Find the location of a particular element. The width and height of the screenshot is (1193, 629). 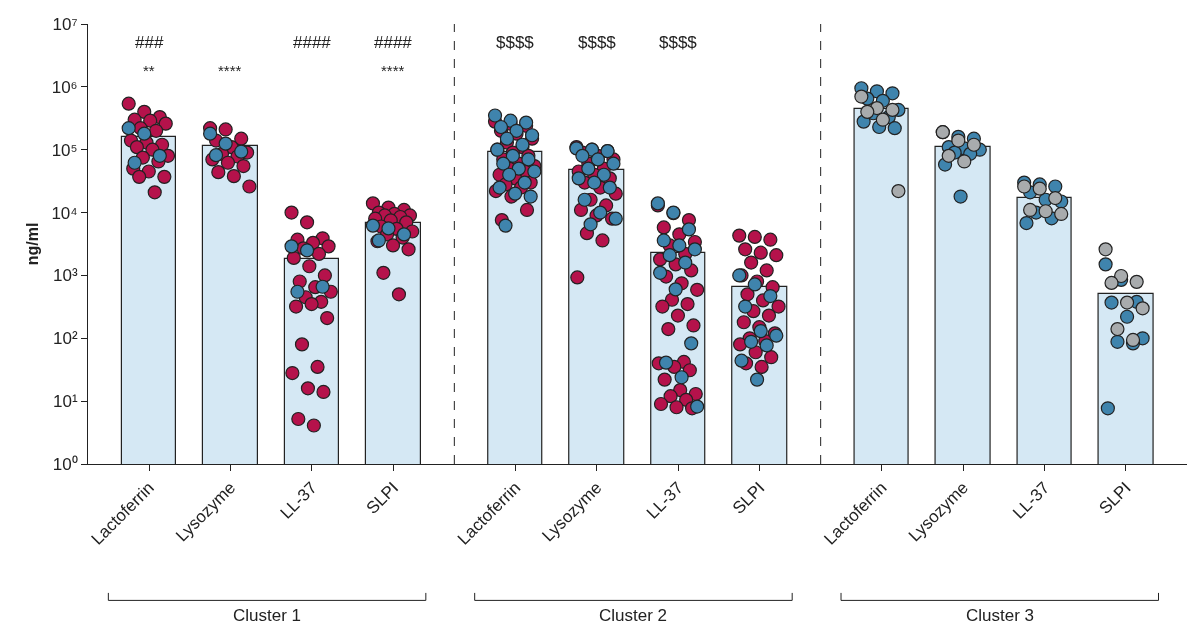

annotation: ** is located at coordinates (149, 70).